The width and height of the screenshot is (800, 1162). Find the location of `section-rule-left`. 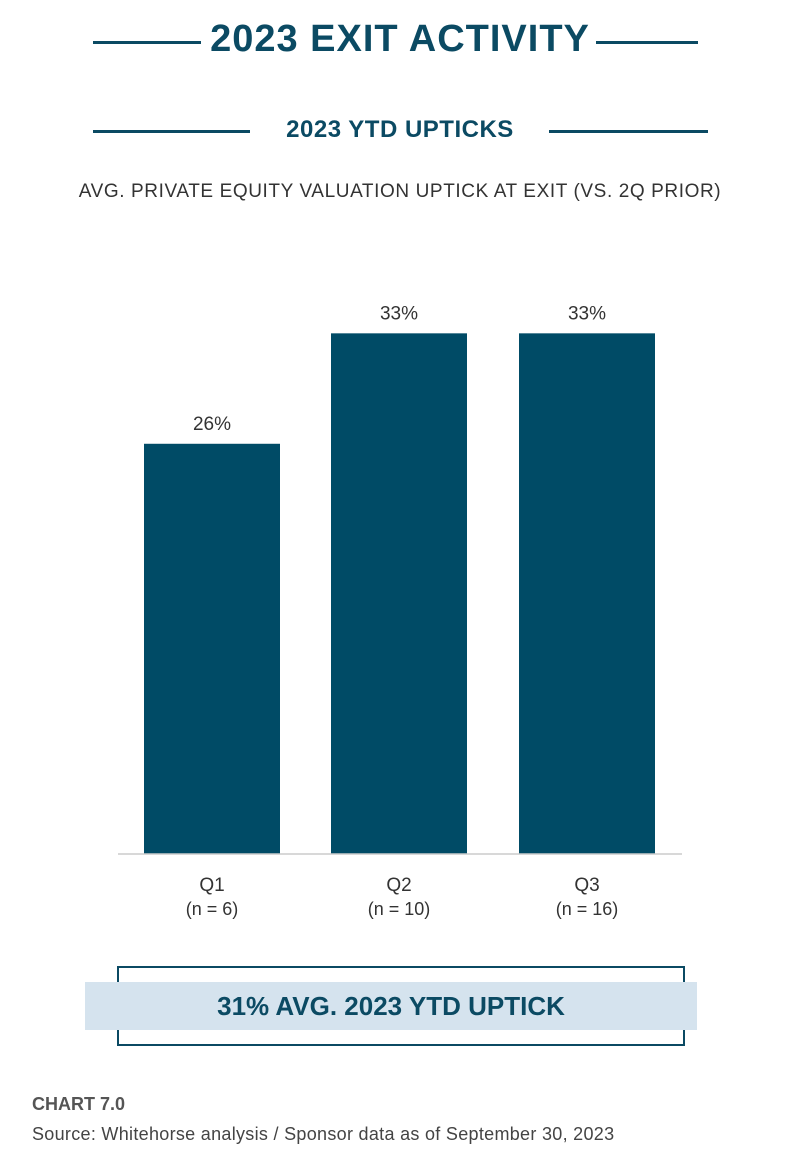

section-rule-left is located at coordinates (171, 131).